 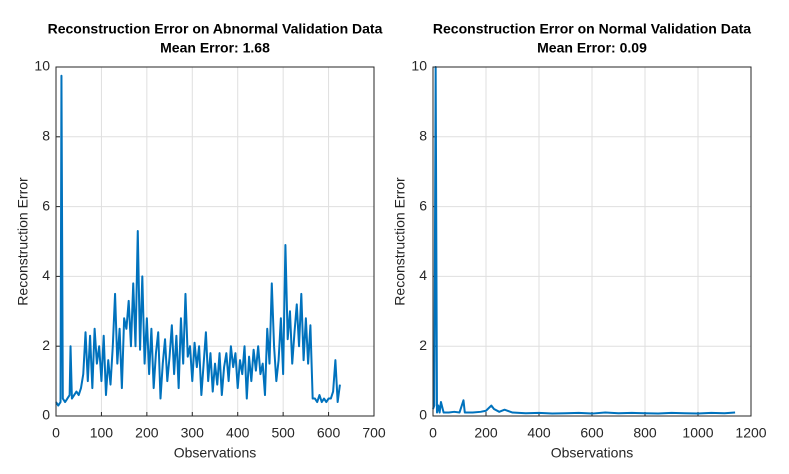 I want to click on x-tick-label: 1200, so click(x=750, y=433).